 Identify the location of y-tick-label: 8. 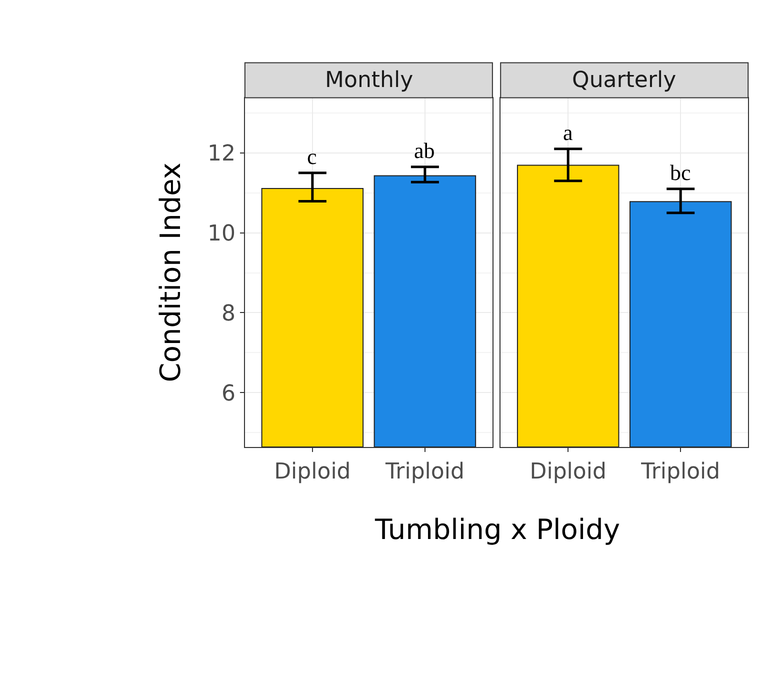
(229, 313).